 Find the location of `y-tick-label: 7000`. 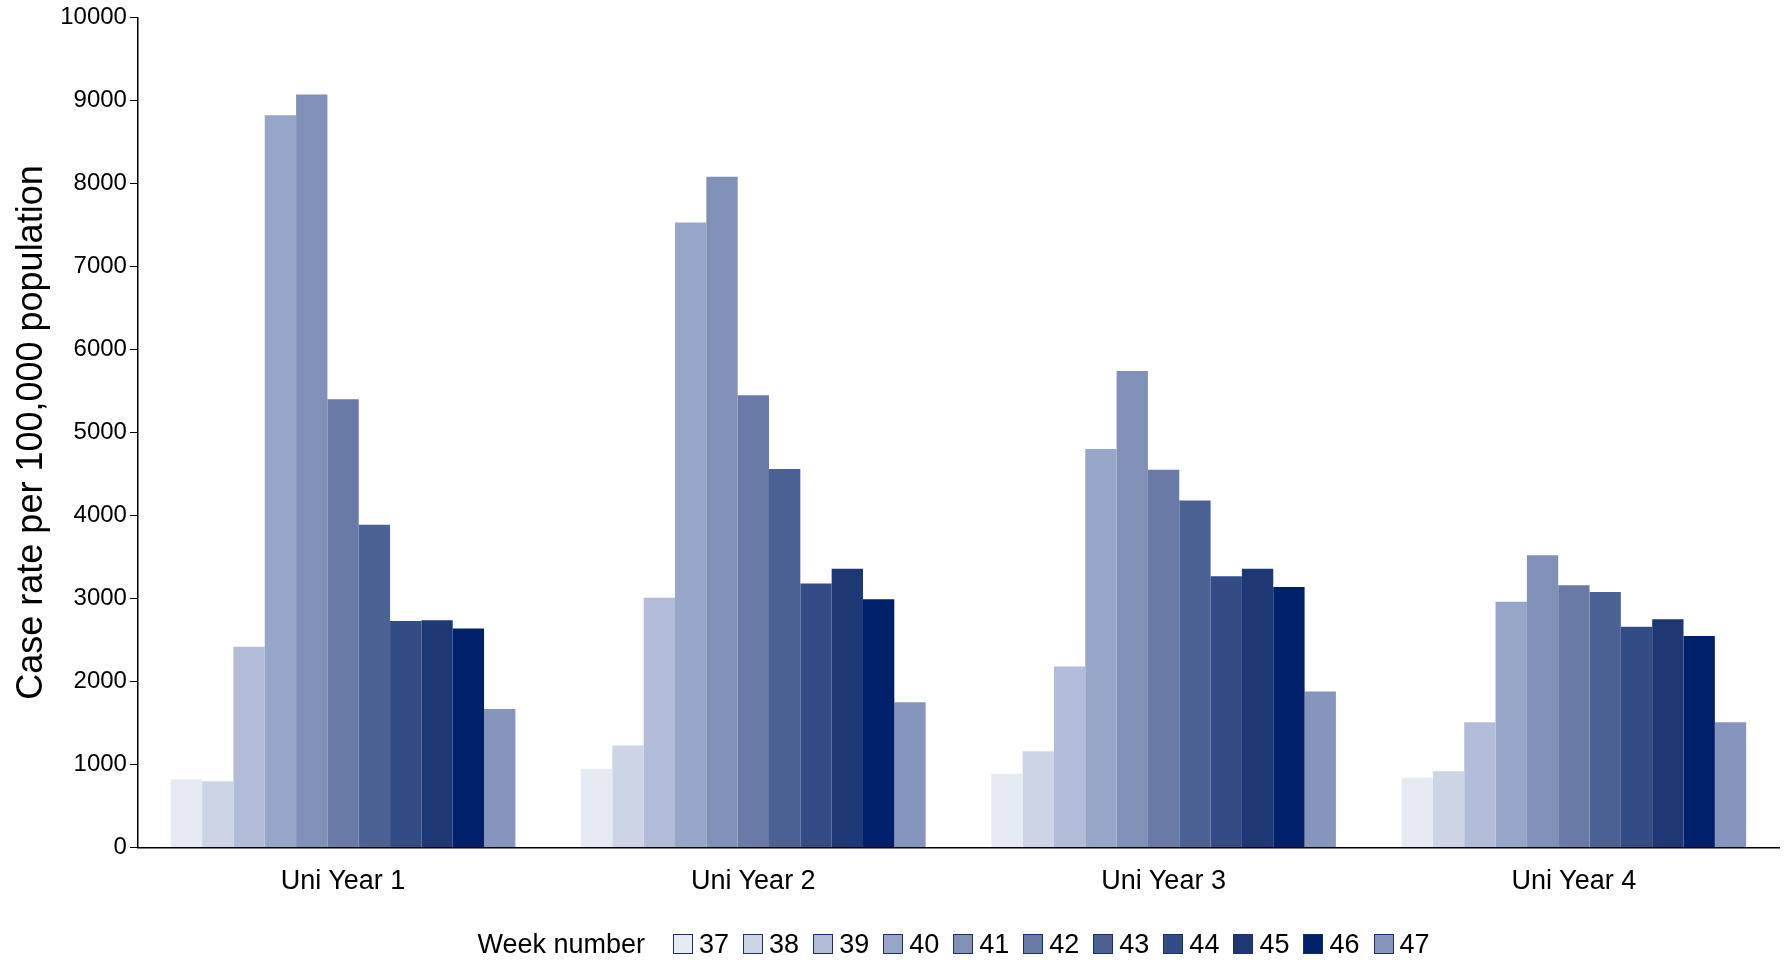

y-tick-label: 7000 is located at coordinates (100, 265).